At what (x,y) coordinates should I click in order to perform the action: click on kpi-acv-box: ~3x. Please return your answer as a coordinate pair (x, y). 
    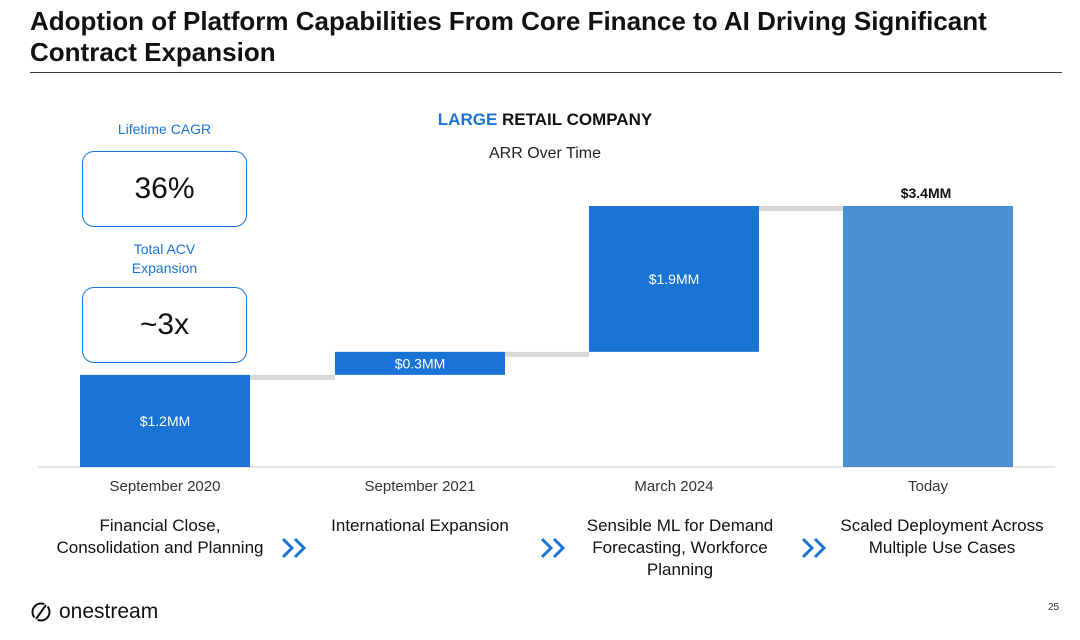
    Looking at the image, I should click on (164, 325).